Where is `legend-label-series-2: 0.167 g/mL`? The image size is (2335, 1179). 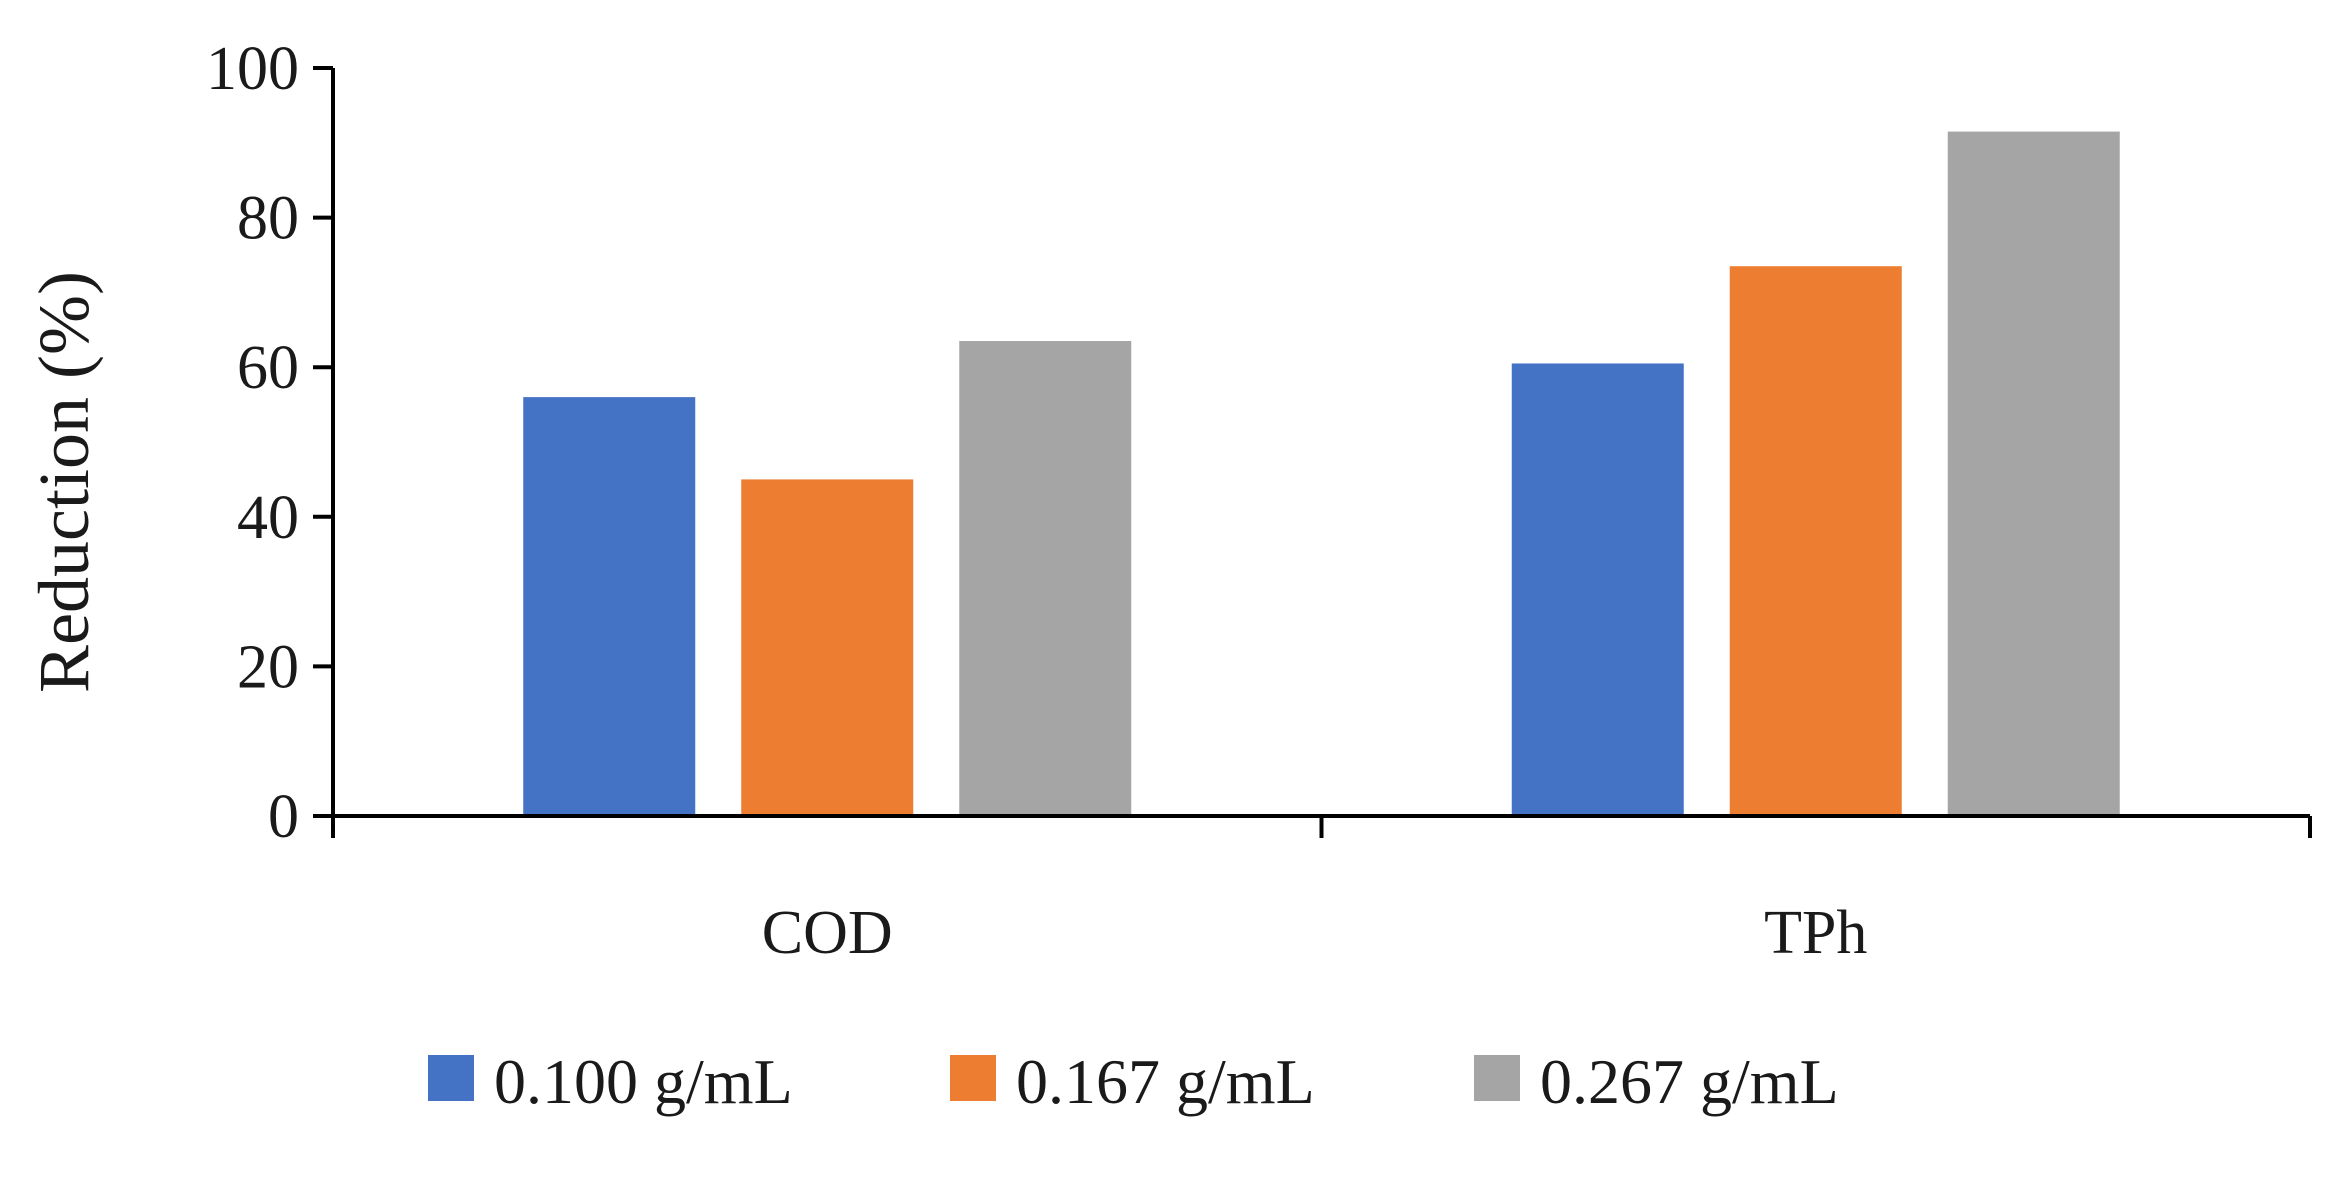
legend-label-series-2: 0.167 g/mL is located at coordinates (1165, 1081).